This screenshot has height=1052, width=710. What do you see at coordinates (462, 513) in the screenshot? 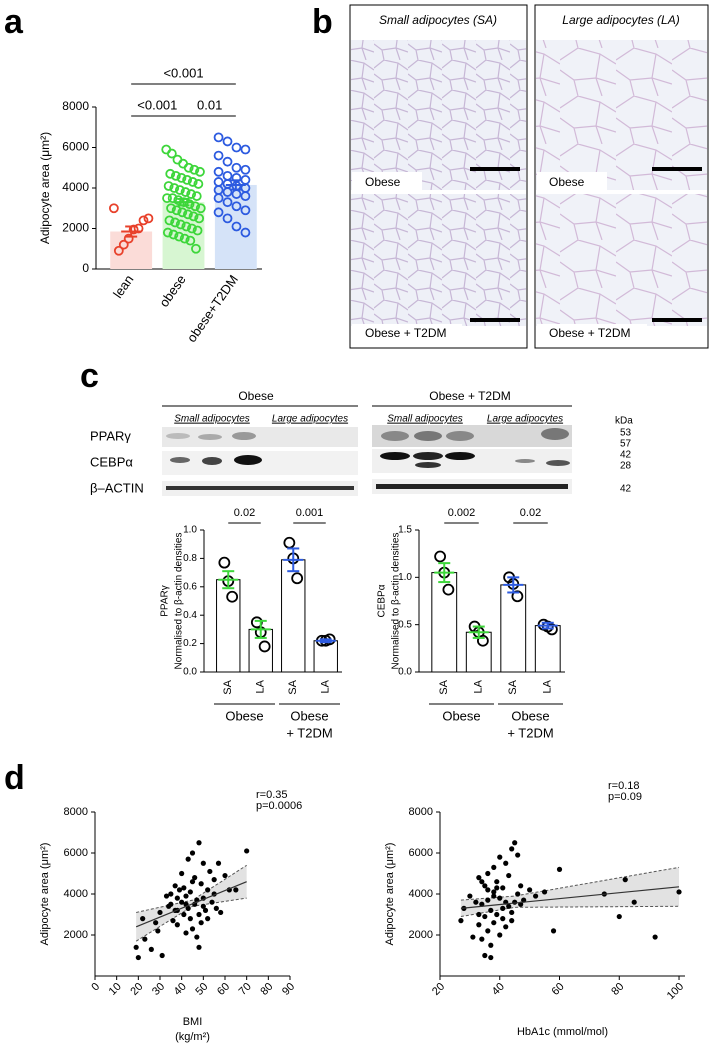
I see `p-value: 0.002` at bounding box center [462, 513].